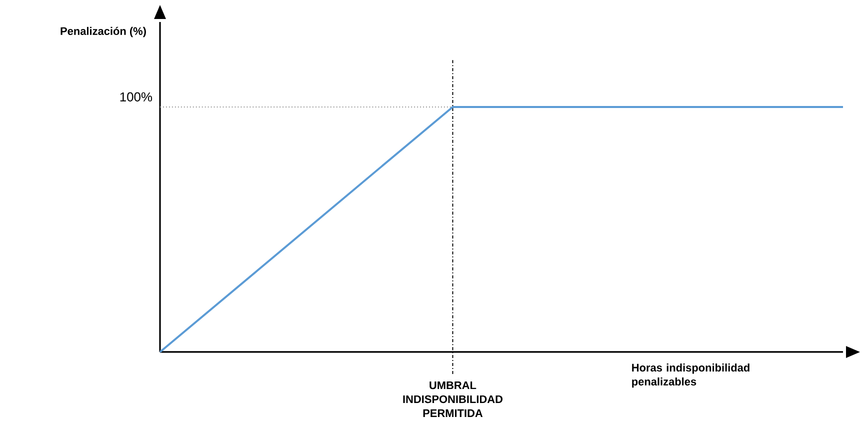 The image size is (864, 436). Describe the element at coordinates (136, 97) in the screenshot. I see `ref-line-label: 100%` at that location.